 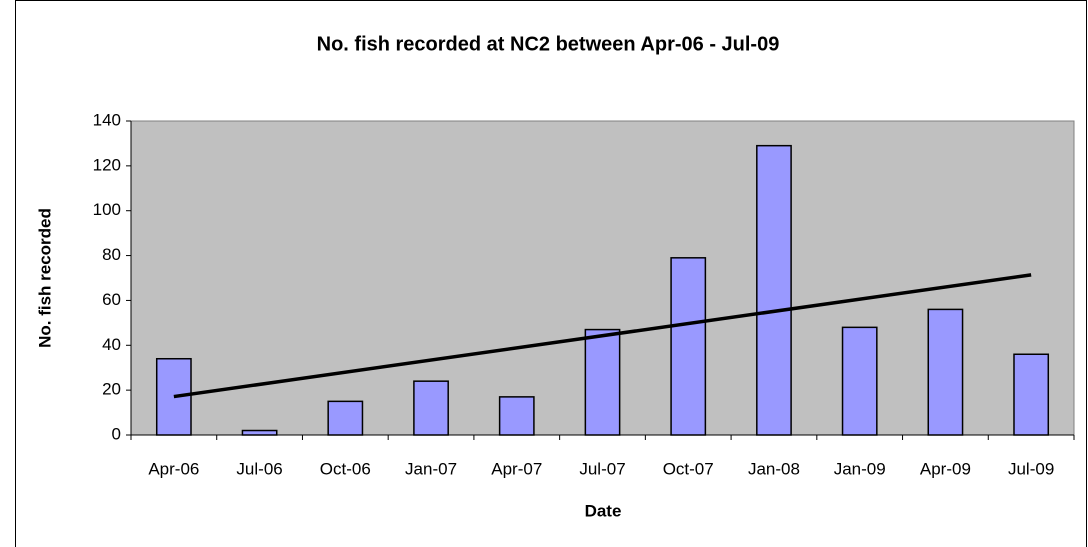 I want to click on x-tick-label: Apr-07, so click(x=516, y=468).